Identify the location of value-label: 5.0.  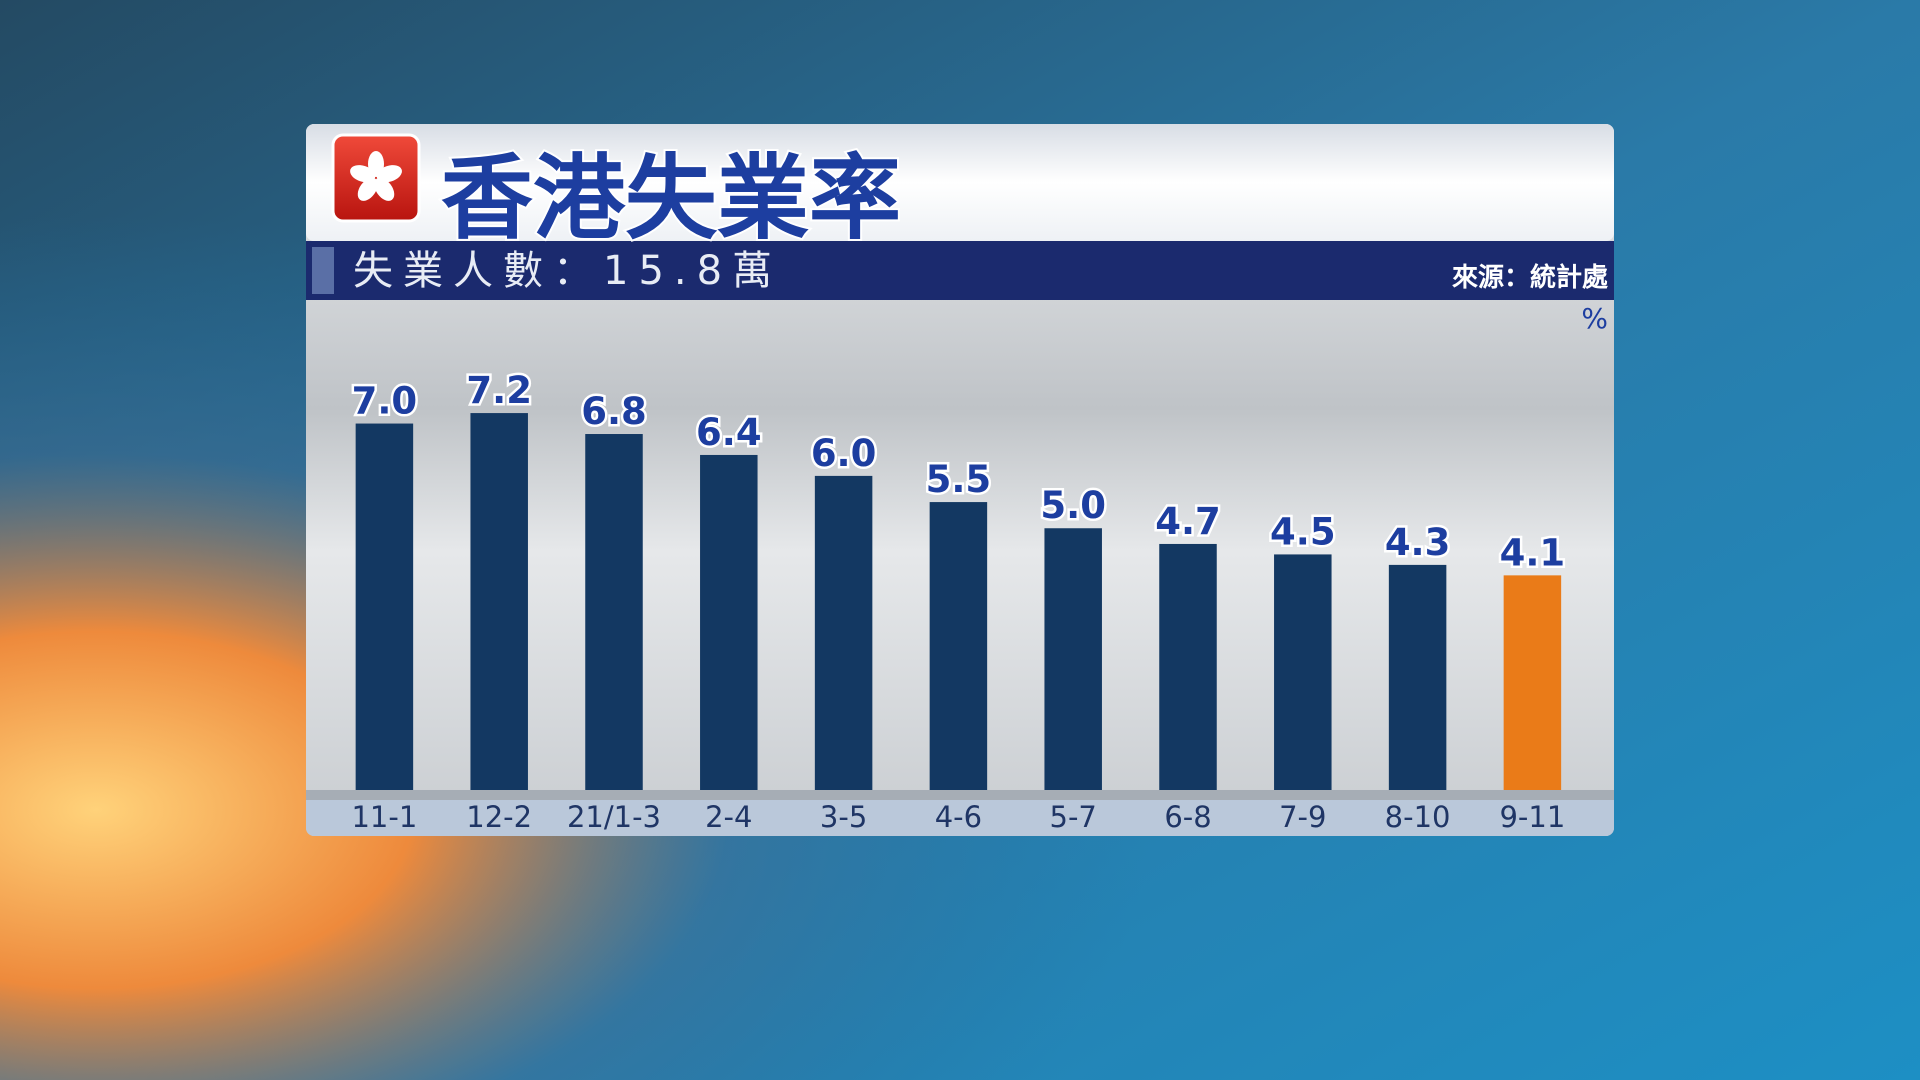
(1073, 505).